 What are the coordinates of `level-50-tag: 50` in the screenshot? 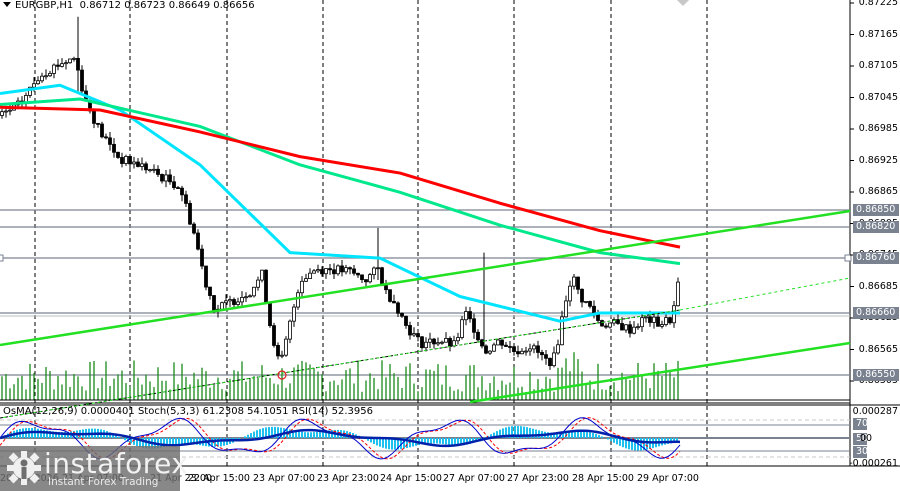 It's located at (860, 439).